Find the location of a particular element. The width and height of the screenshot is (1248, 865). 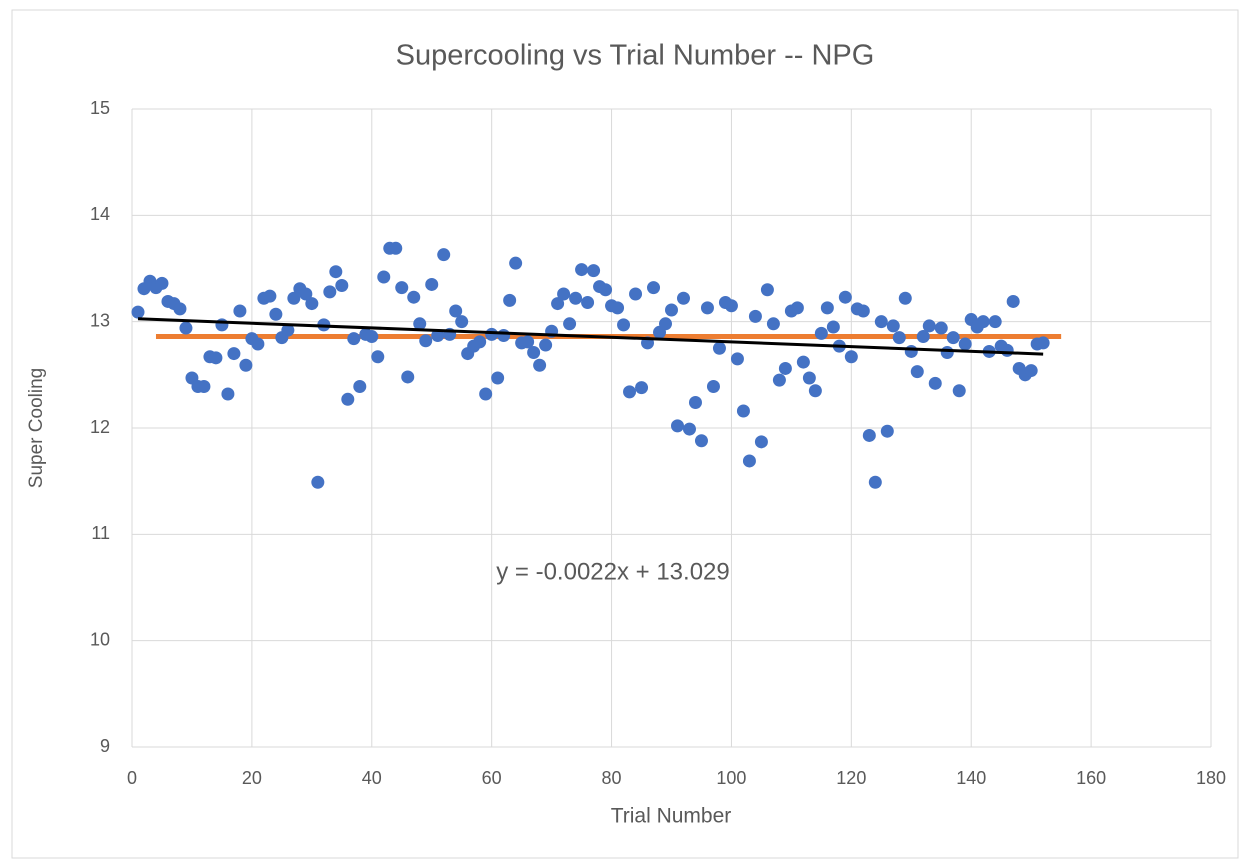

x-tick-label: 40 is located at coordinates (372, 778).